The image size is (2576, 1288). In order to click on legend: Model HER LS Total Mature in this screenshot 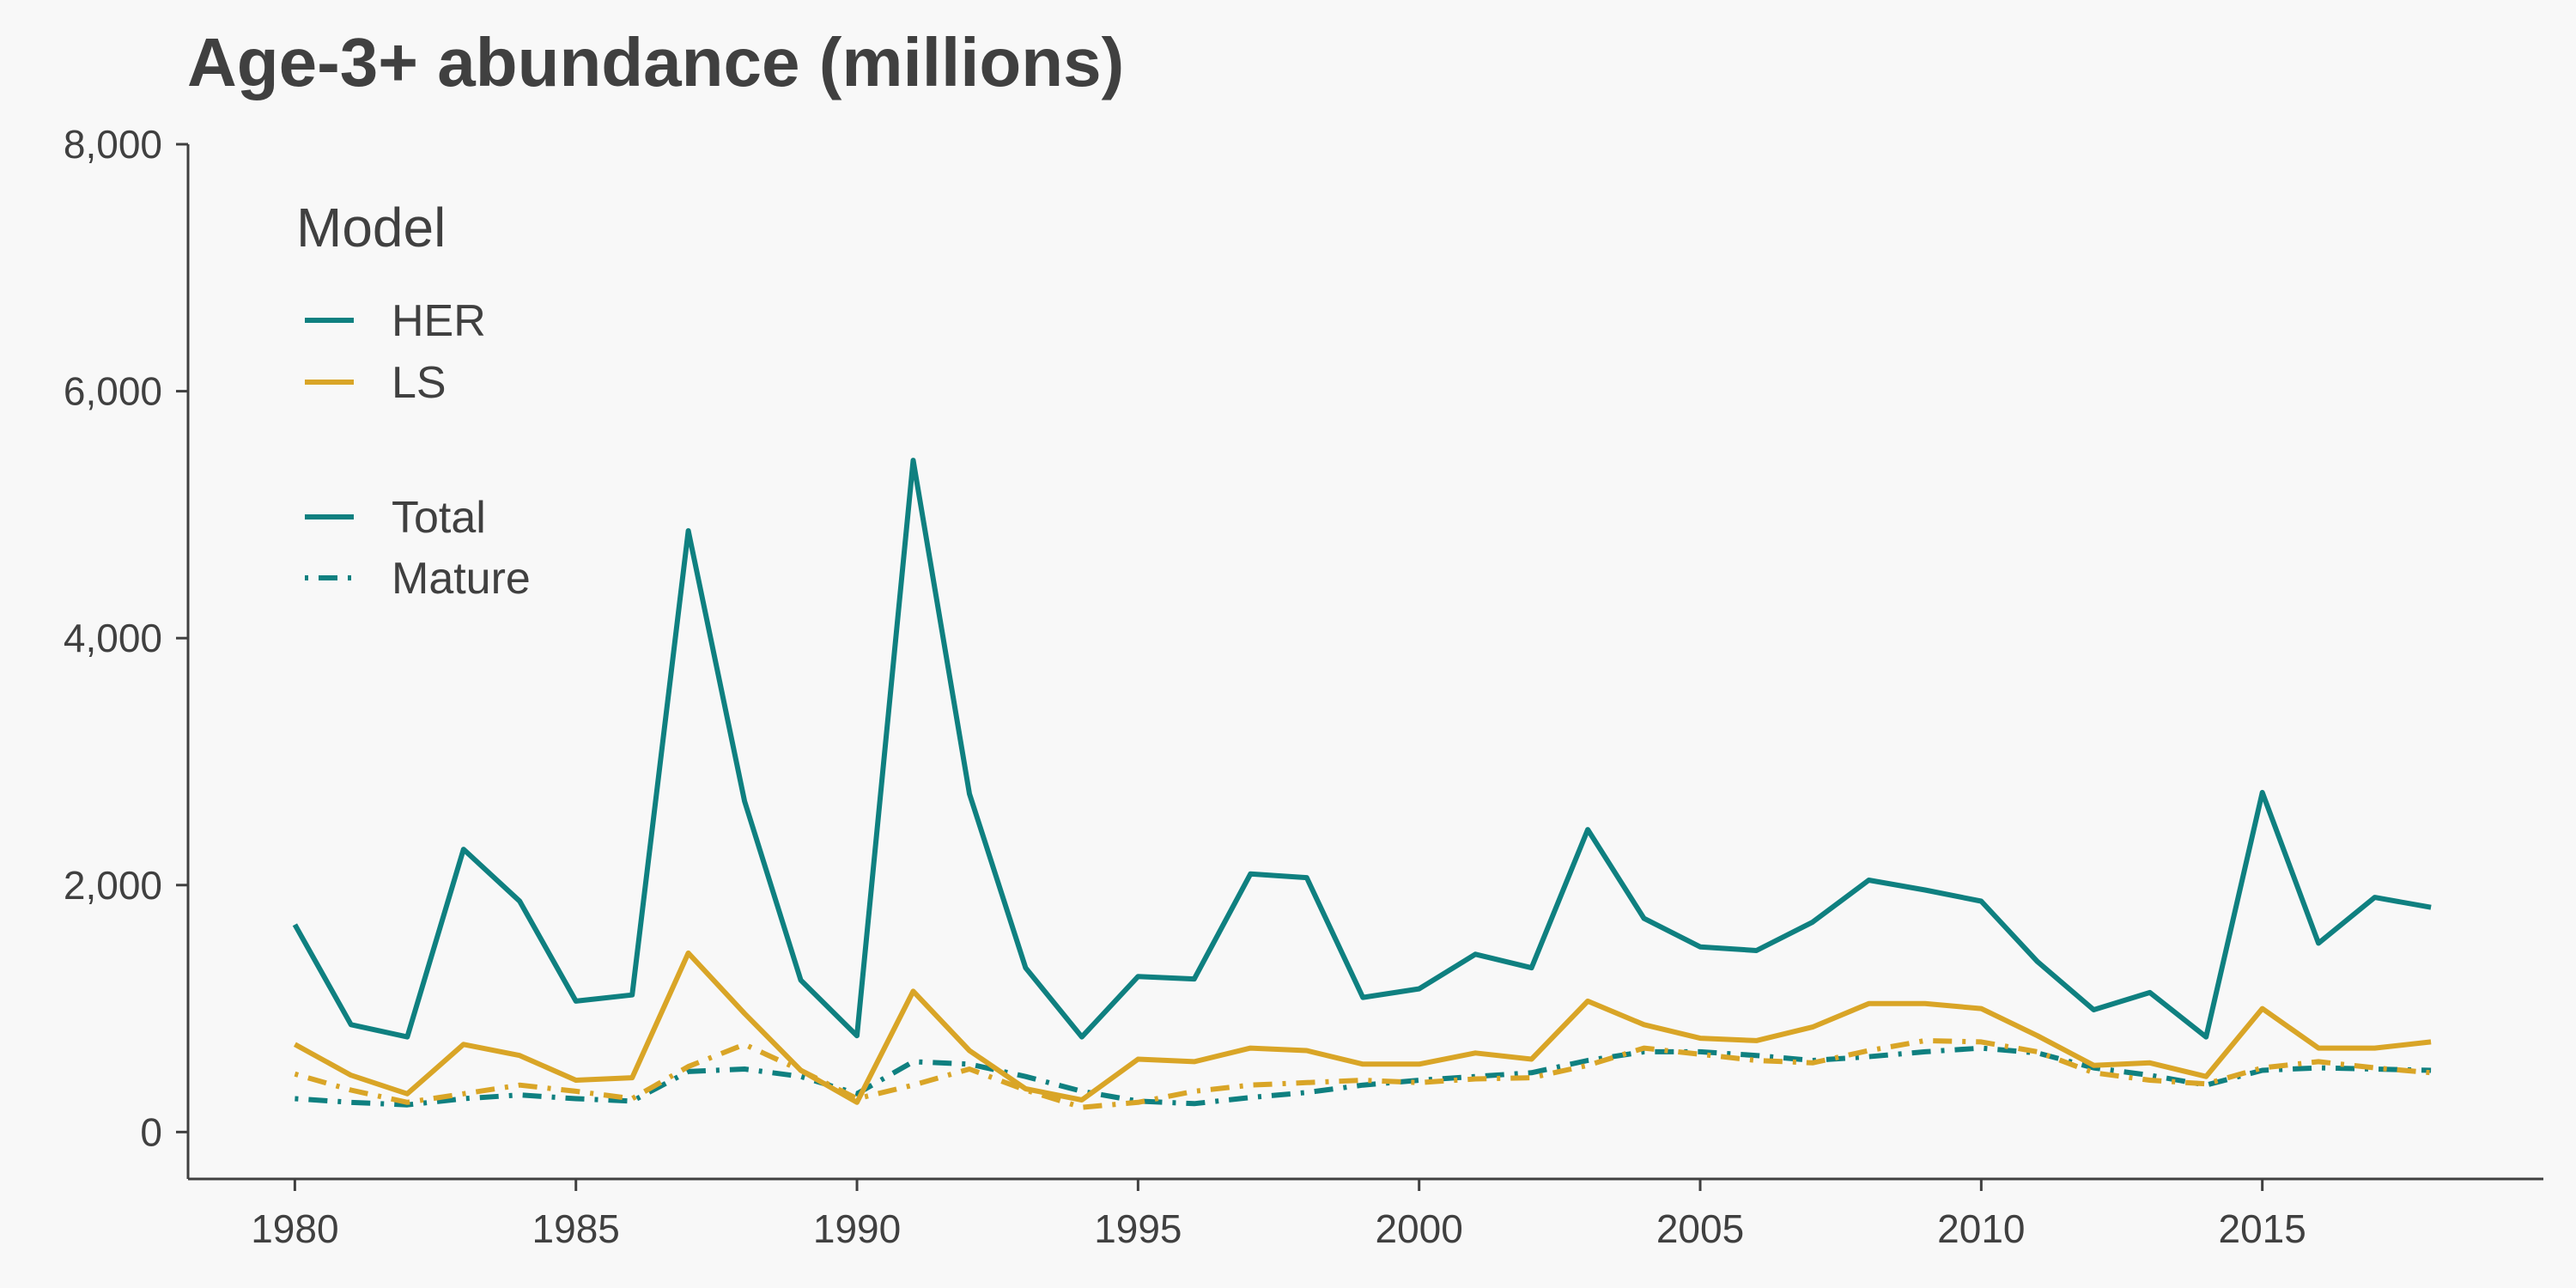, I will do `click(413, 400)`.